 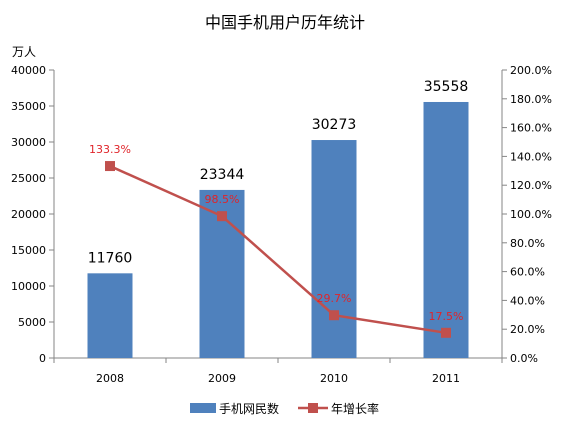 What do you see at coordinates (446, 87) in the screenshot?
I see `bar-data-label: 35558` at bounding box center [446, 87].